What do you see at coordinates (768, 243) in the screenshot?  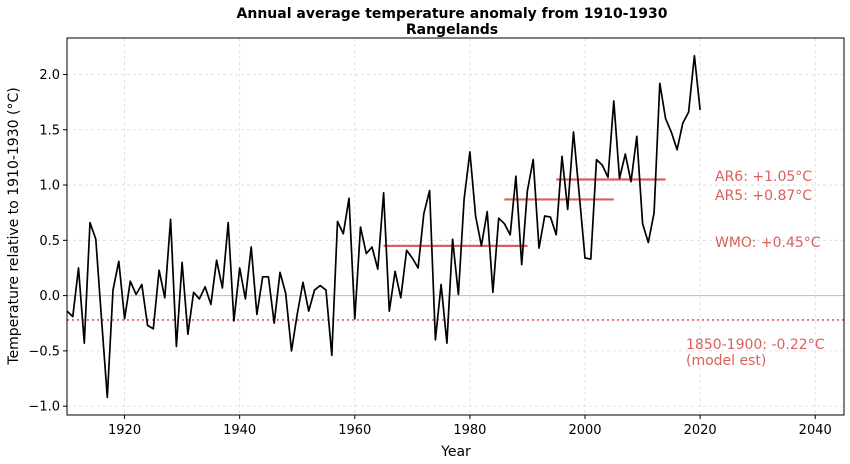 I see `wmo-annotation: WMO: +0.45°C` at bounding box center [768, 243].